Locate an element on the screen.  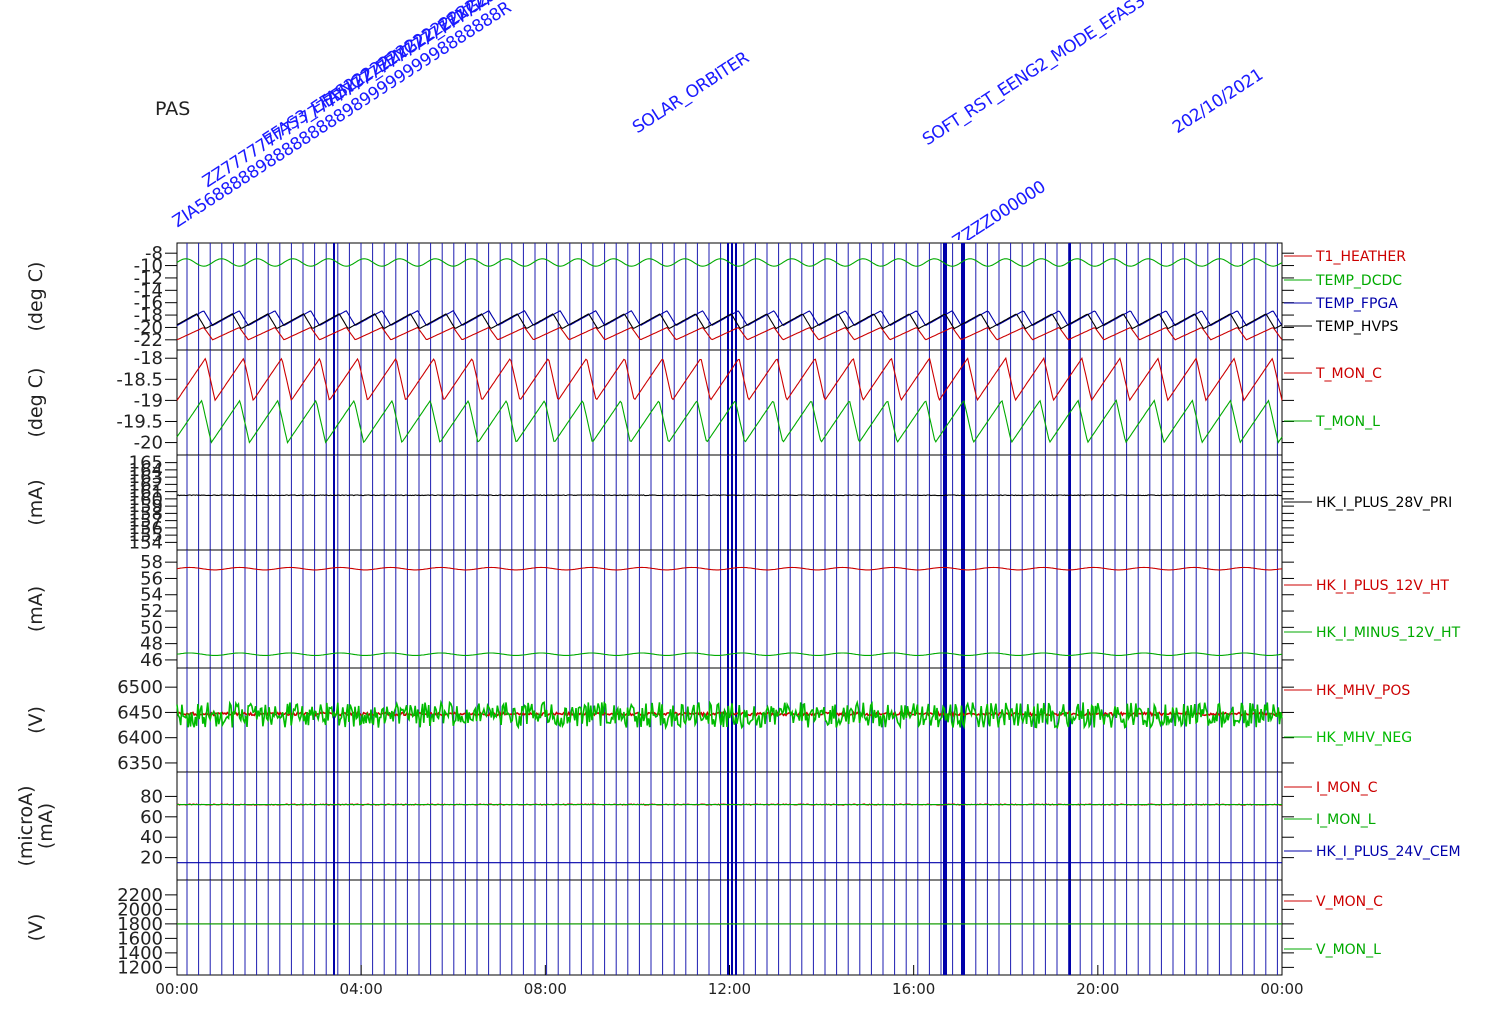
legend-entry: HK_MHV_NEG is located at coordinates (1364, 738).